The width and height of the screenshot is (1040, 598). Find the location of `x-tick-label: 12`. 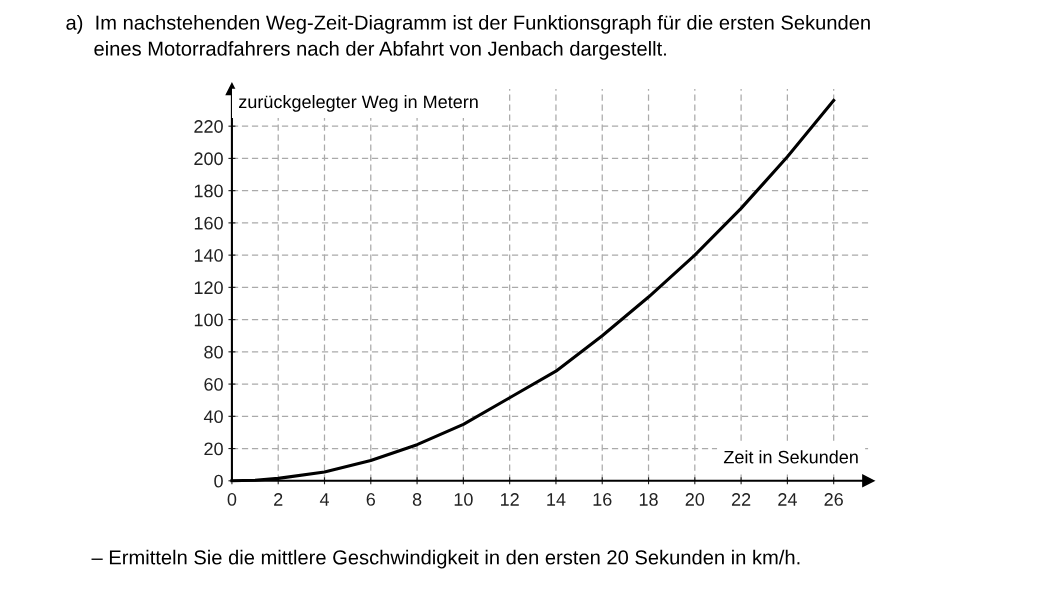

x-tick-label: 12 is located at coordinates (509, 499).